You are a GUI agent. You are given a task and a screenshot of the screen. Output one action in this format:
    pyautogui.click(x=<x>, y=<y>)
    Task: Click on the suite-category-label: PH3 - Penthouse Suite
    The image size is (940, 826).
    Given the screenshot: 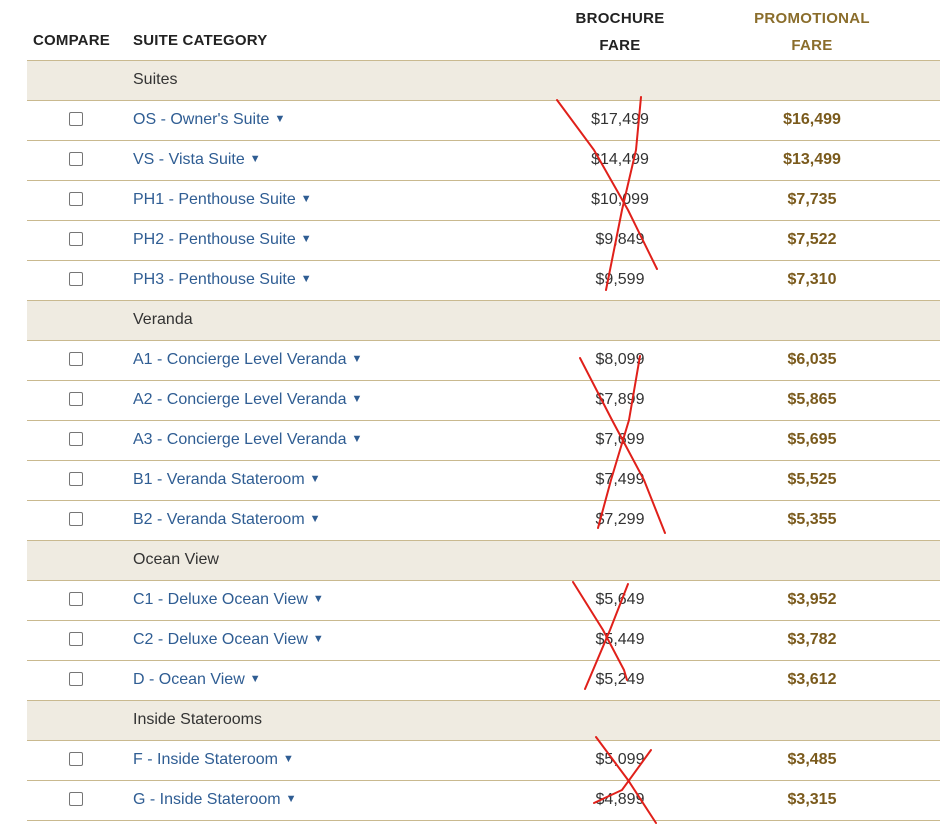 What is the action you would take?
    pyautogui.click(x=214, y=279)
    